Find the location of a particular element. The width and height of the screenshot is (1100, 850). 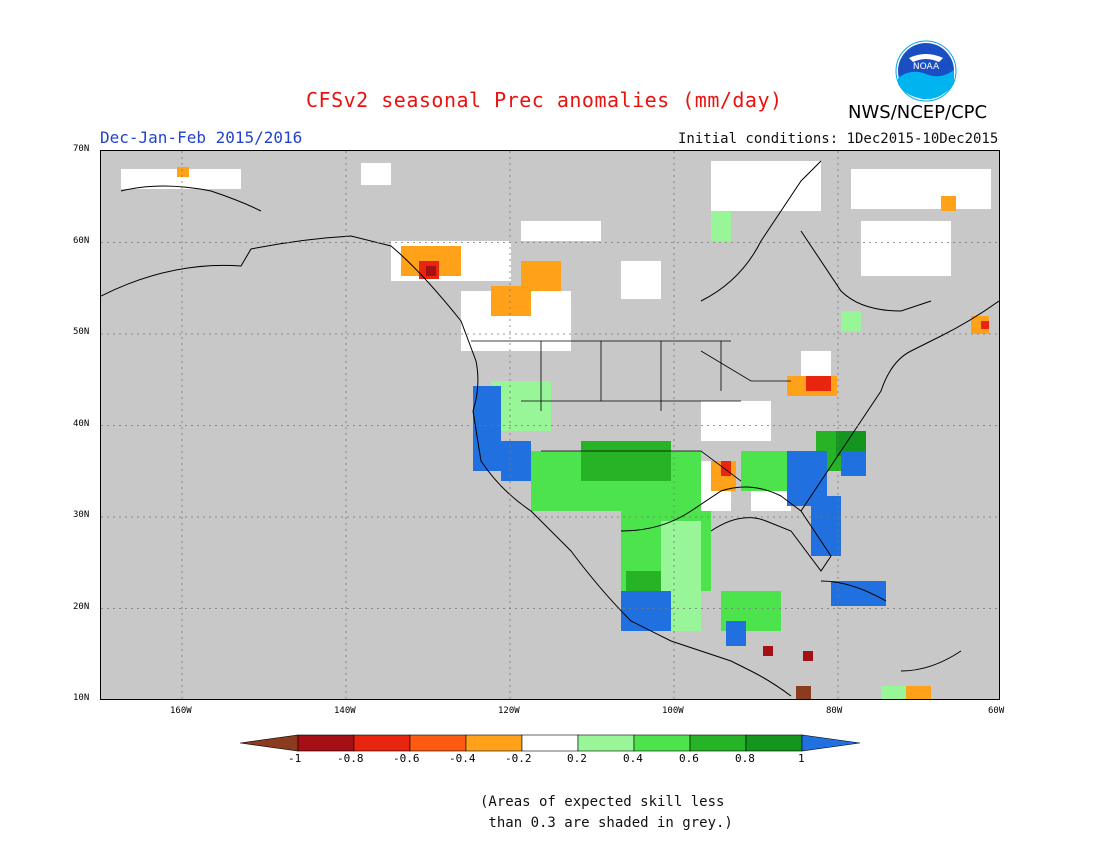

lat-label: 30N is located at coordinates (81, 515).